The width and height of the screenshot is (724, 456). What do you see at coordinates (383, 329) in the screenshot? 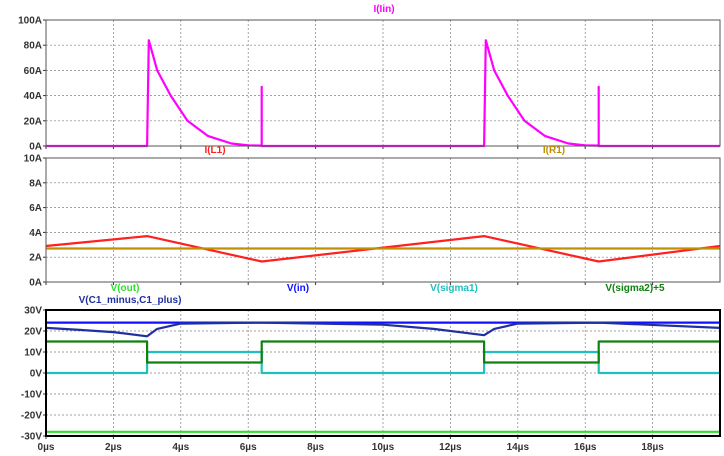
I see `trace-v-c1-minus-c1-plus` at bounding box center [383, 329].